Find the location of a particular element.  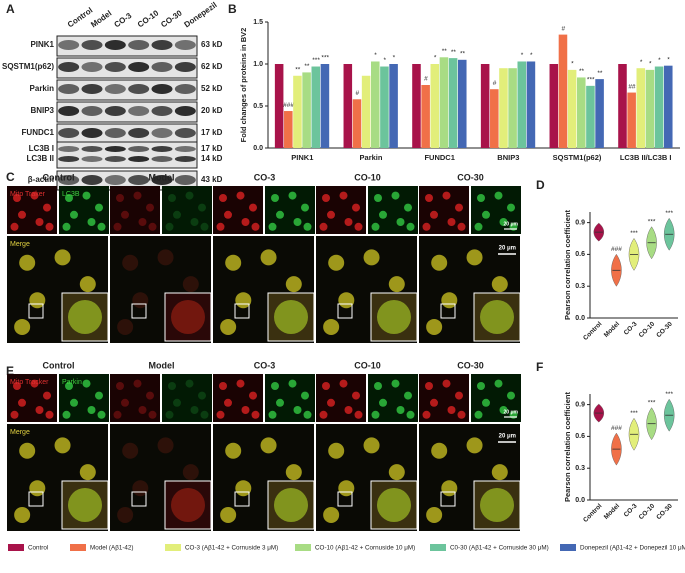

protein-label: BNIP3 is located at coordinates (42, 110).